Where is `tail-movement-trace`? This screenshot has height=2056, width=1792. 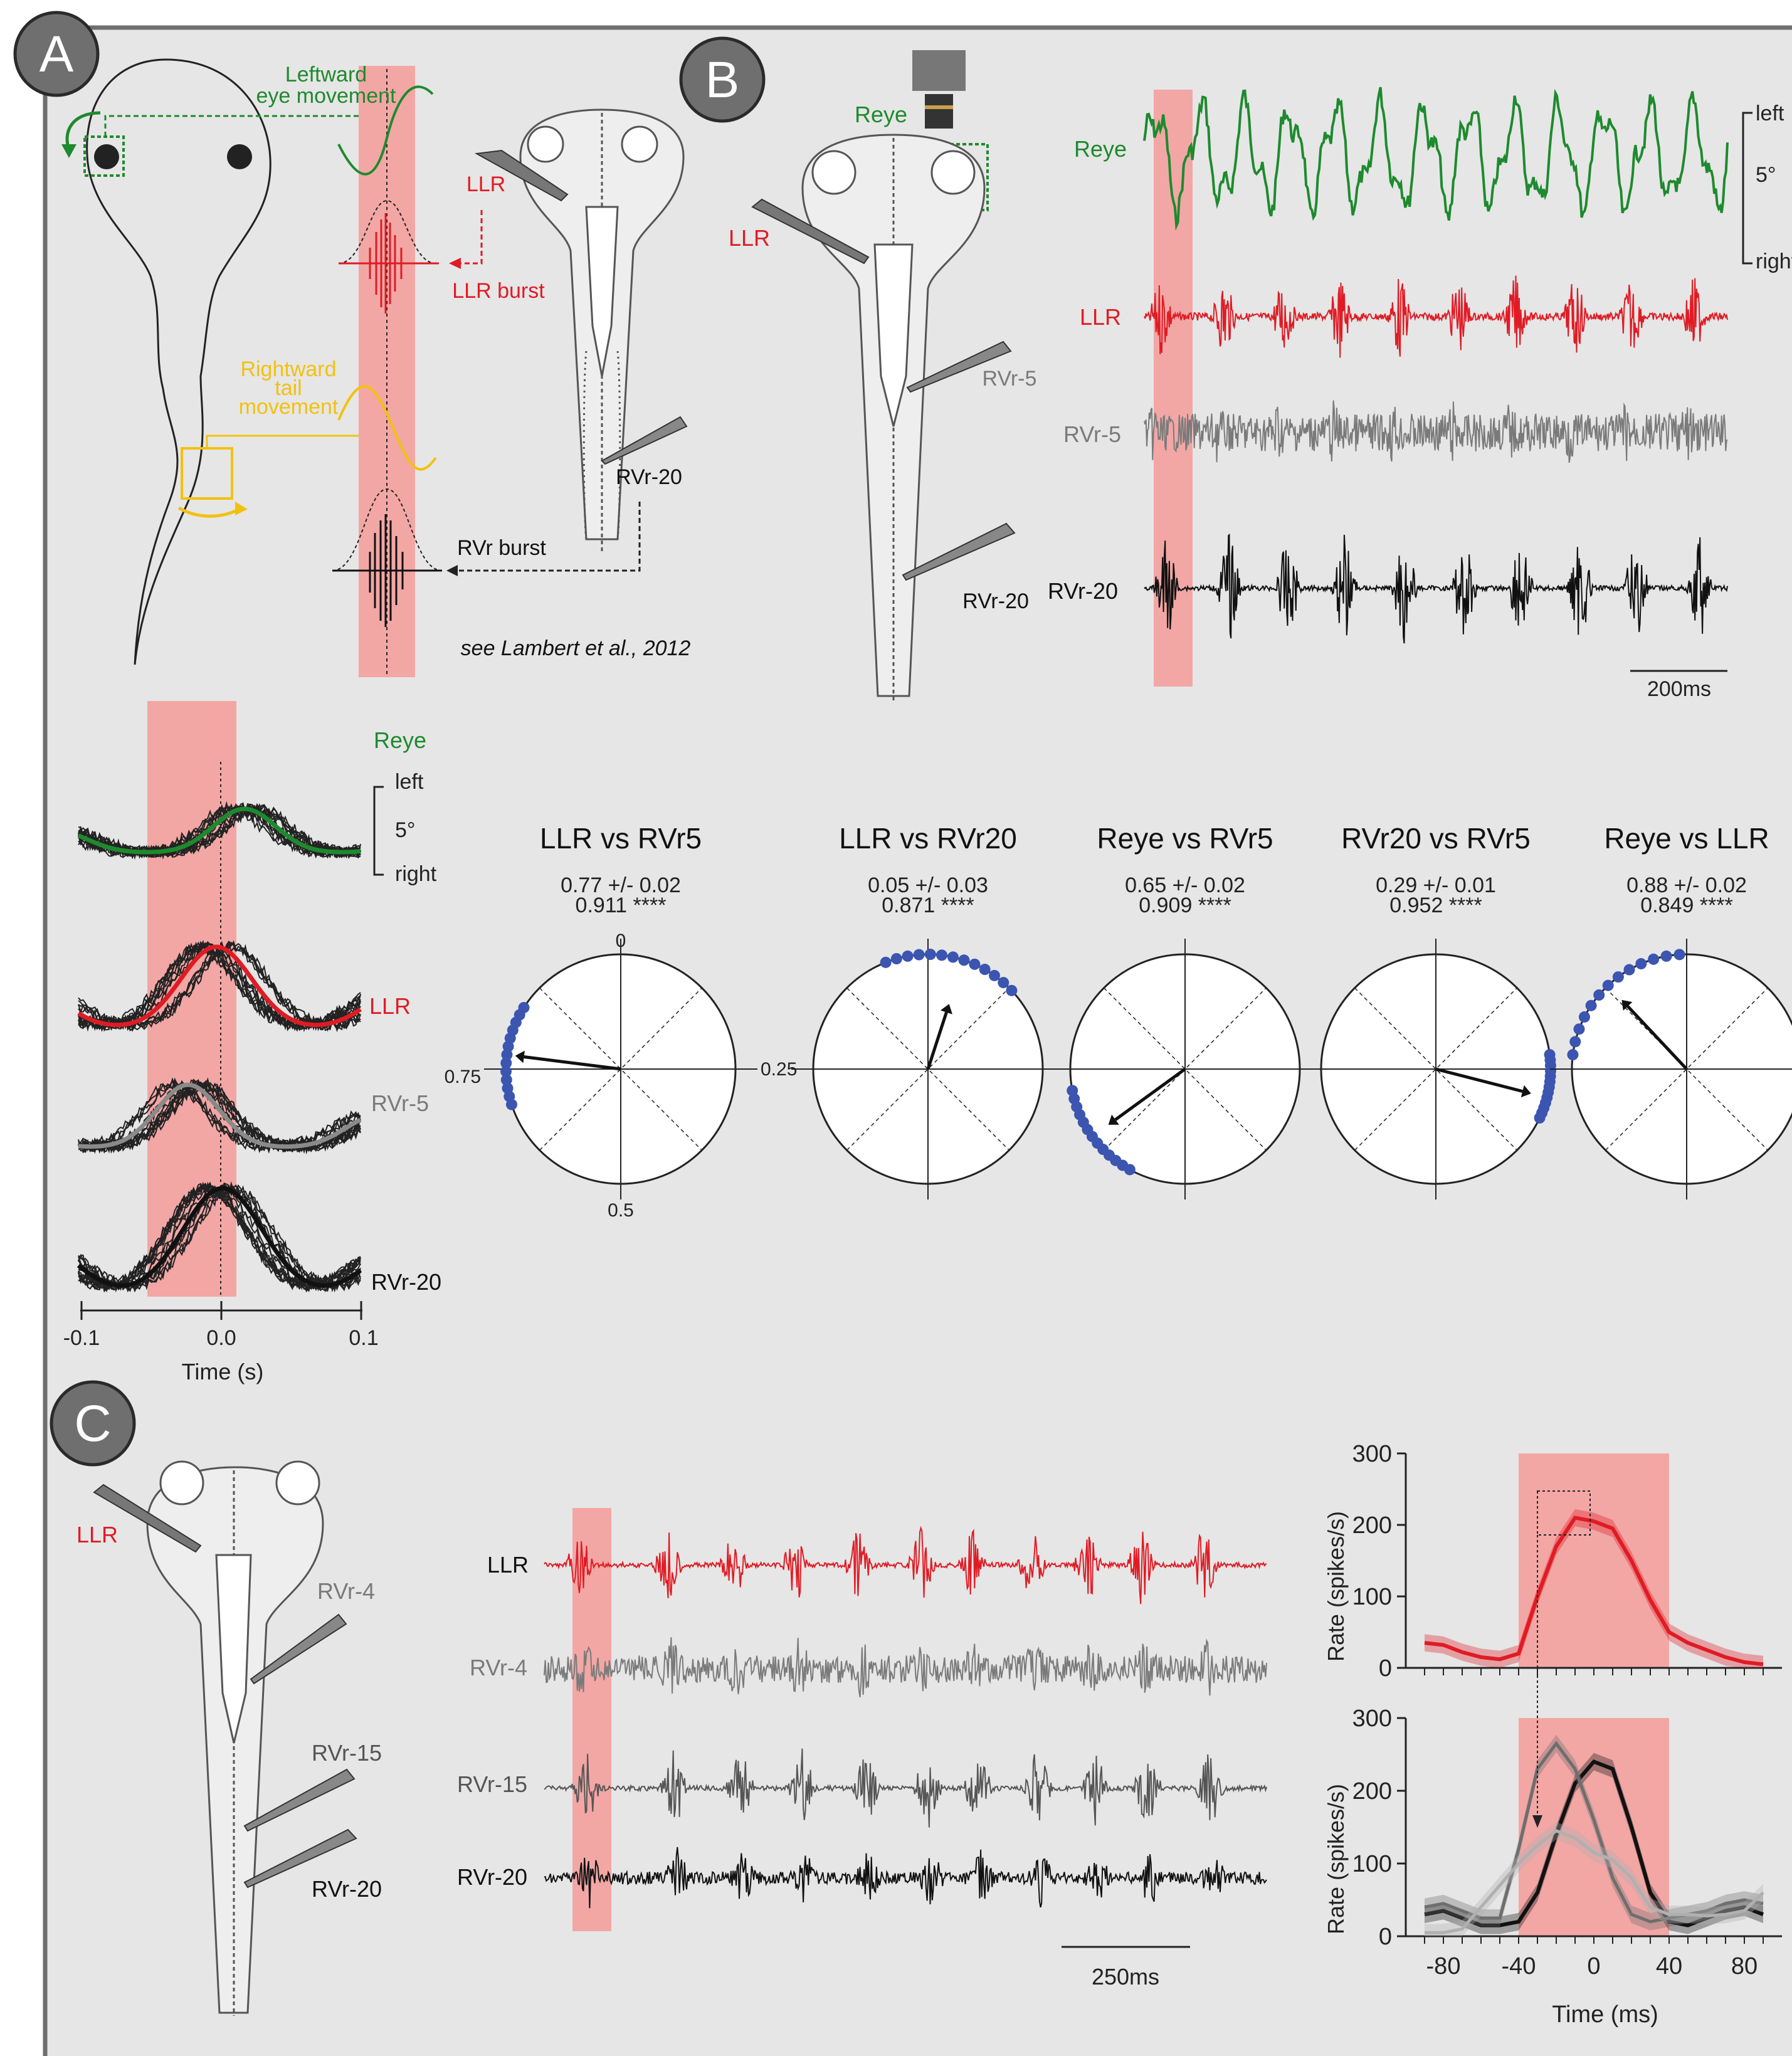 tail-movement-trace is located at coordinates (387, 428).